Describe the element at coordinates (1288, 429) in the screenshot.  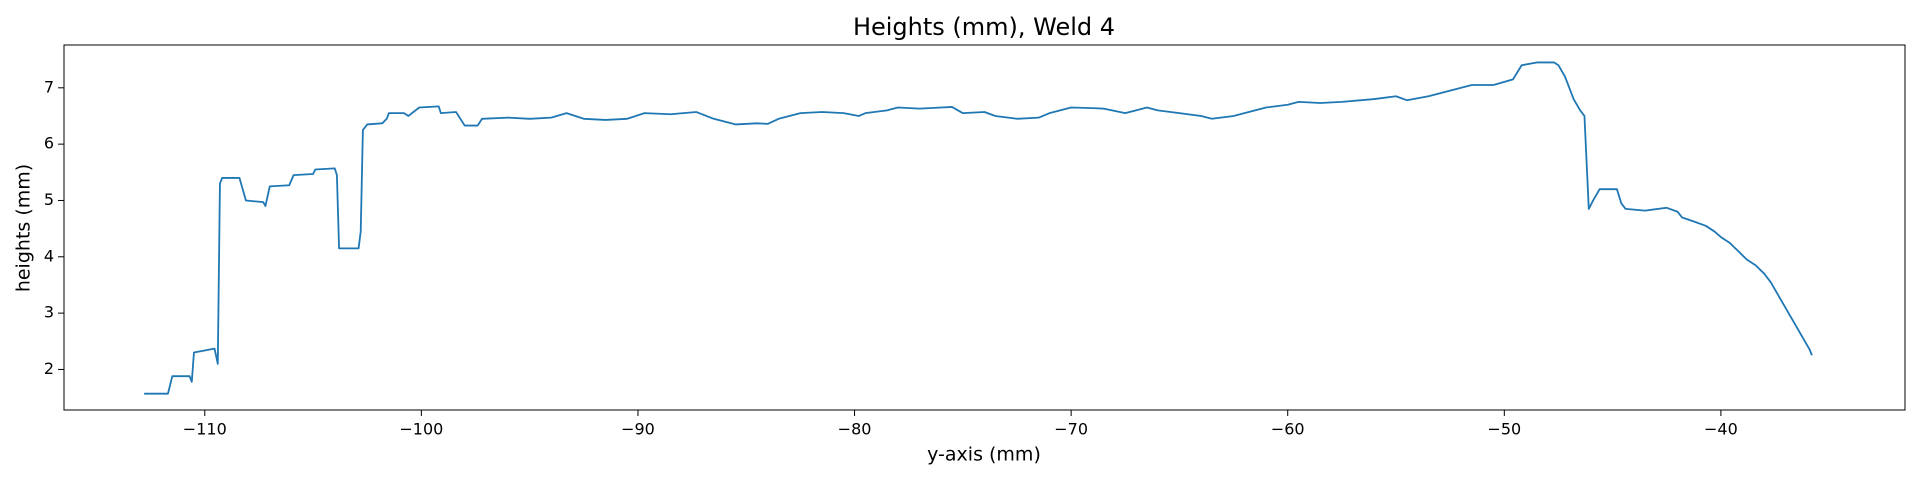
I see `x-tick-label: −60` at that location.